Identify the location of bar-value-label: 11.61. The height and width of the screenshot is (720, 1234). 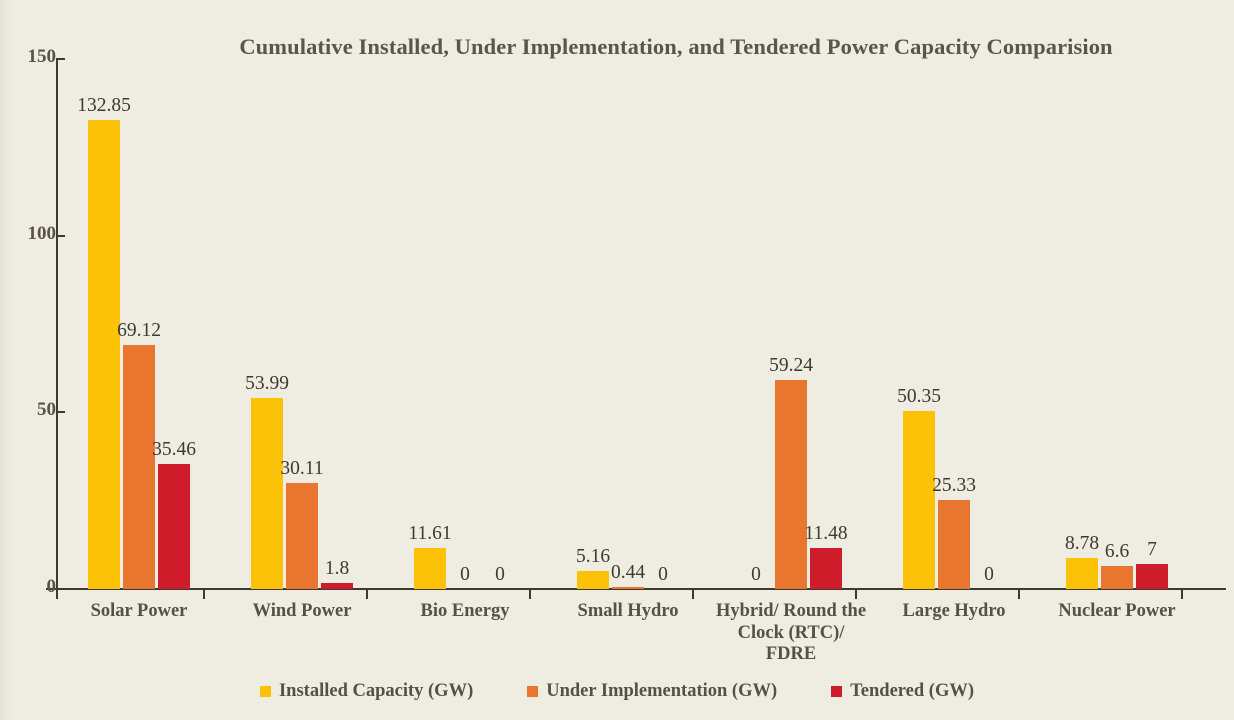
(430, 533).